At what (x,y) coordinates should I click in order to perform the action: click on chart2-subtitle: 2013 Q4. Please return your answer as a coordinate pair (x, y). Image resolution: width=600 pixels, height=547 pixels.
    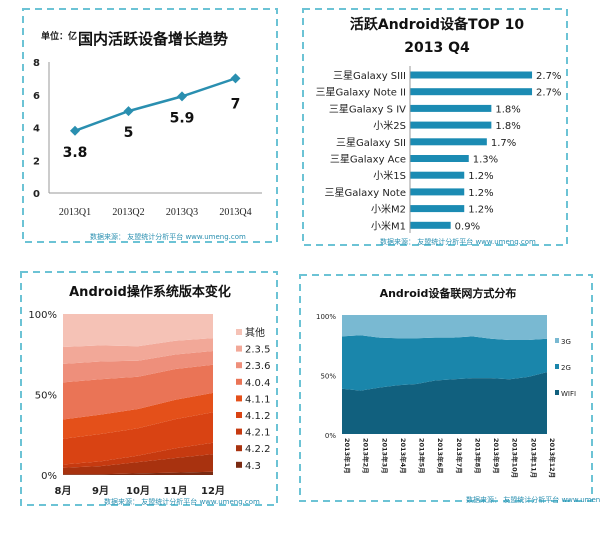
    Looking at the image, I should click on (437, 48).